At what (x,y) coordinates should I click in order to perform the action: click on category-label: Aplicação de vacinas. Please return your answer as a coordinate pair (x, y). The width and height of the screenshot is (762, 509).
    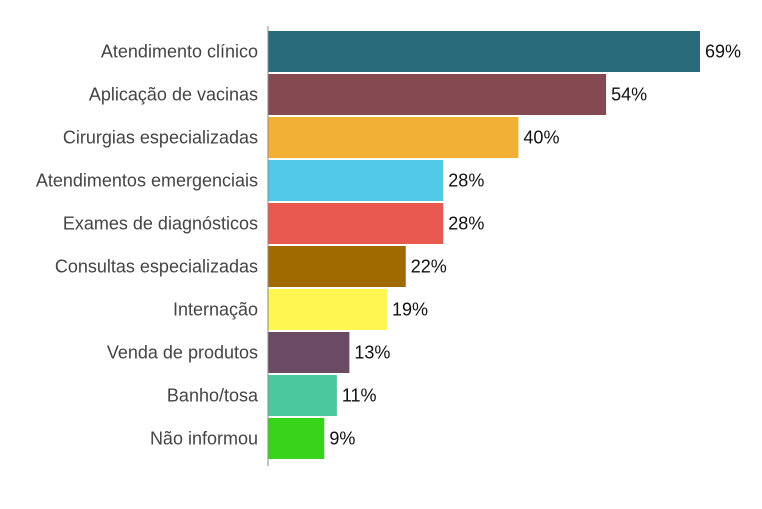
    Looking at the image, I should click on (173, 95).